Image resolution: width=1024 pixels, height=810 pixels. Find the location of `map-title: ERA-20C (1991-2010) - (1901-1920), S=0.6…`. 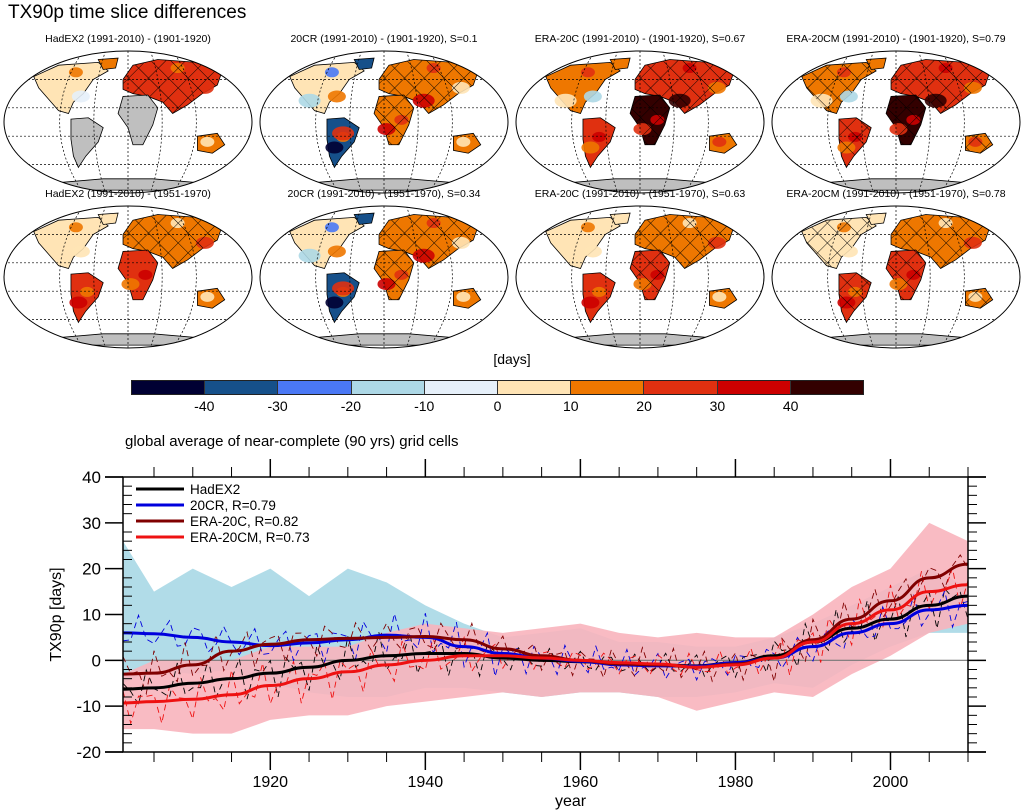

map-title: ERA-20C (1991-2010) - (1901-1920), S=0.6… is located at coordinates (640, 39).